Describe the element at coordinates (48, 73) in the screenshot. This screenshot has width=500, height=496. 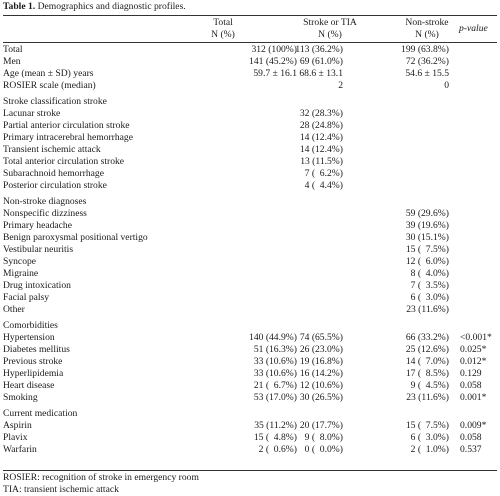
I see `row-2-label: Age (mean ± SD) years` at that location.